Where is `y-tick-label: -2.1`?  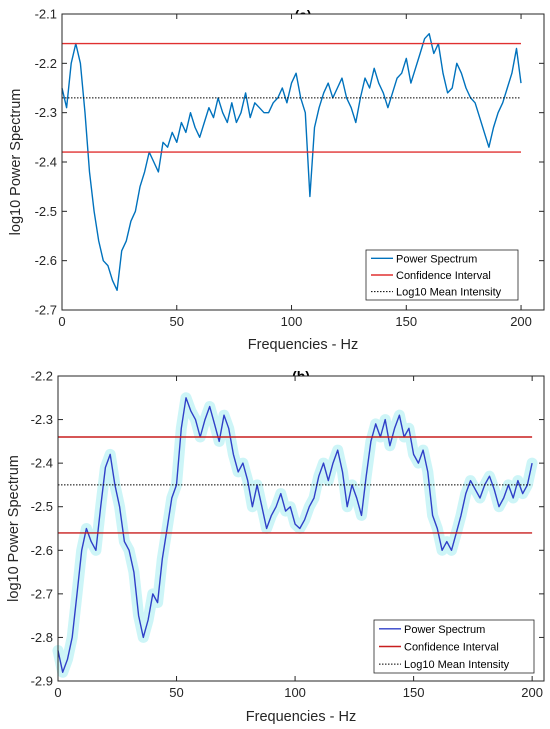 y-tick-label: -2.1 is located at coordinates (46, 14).